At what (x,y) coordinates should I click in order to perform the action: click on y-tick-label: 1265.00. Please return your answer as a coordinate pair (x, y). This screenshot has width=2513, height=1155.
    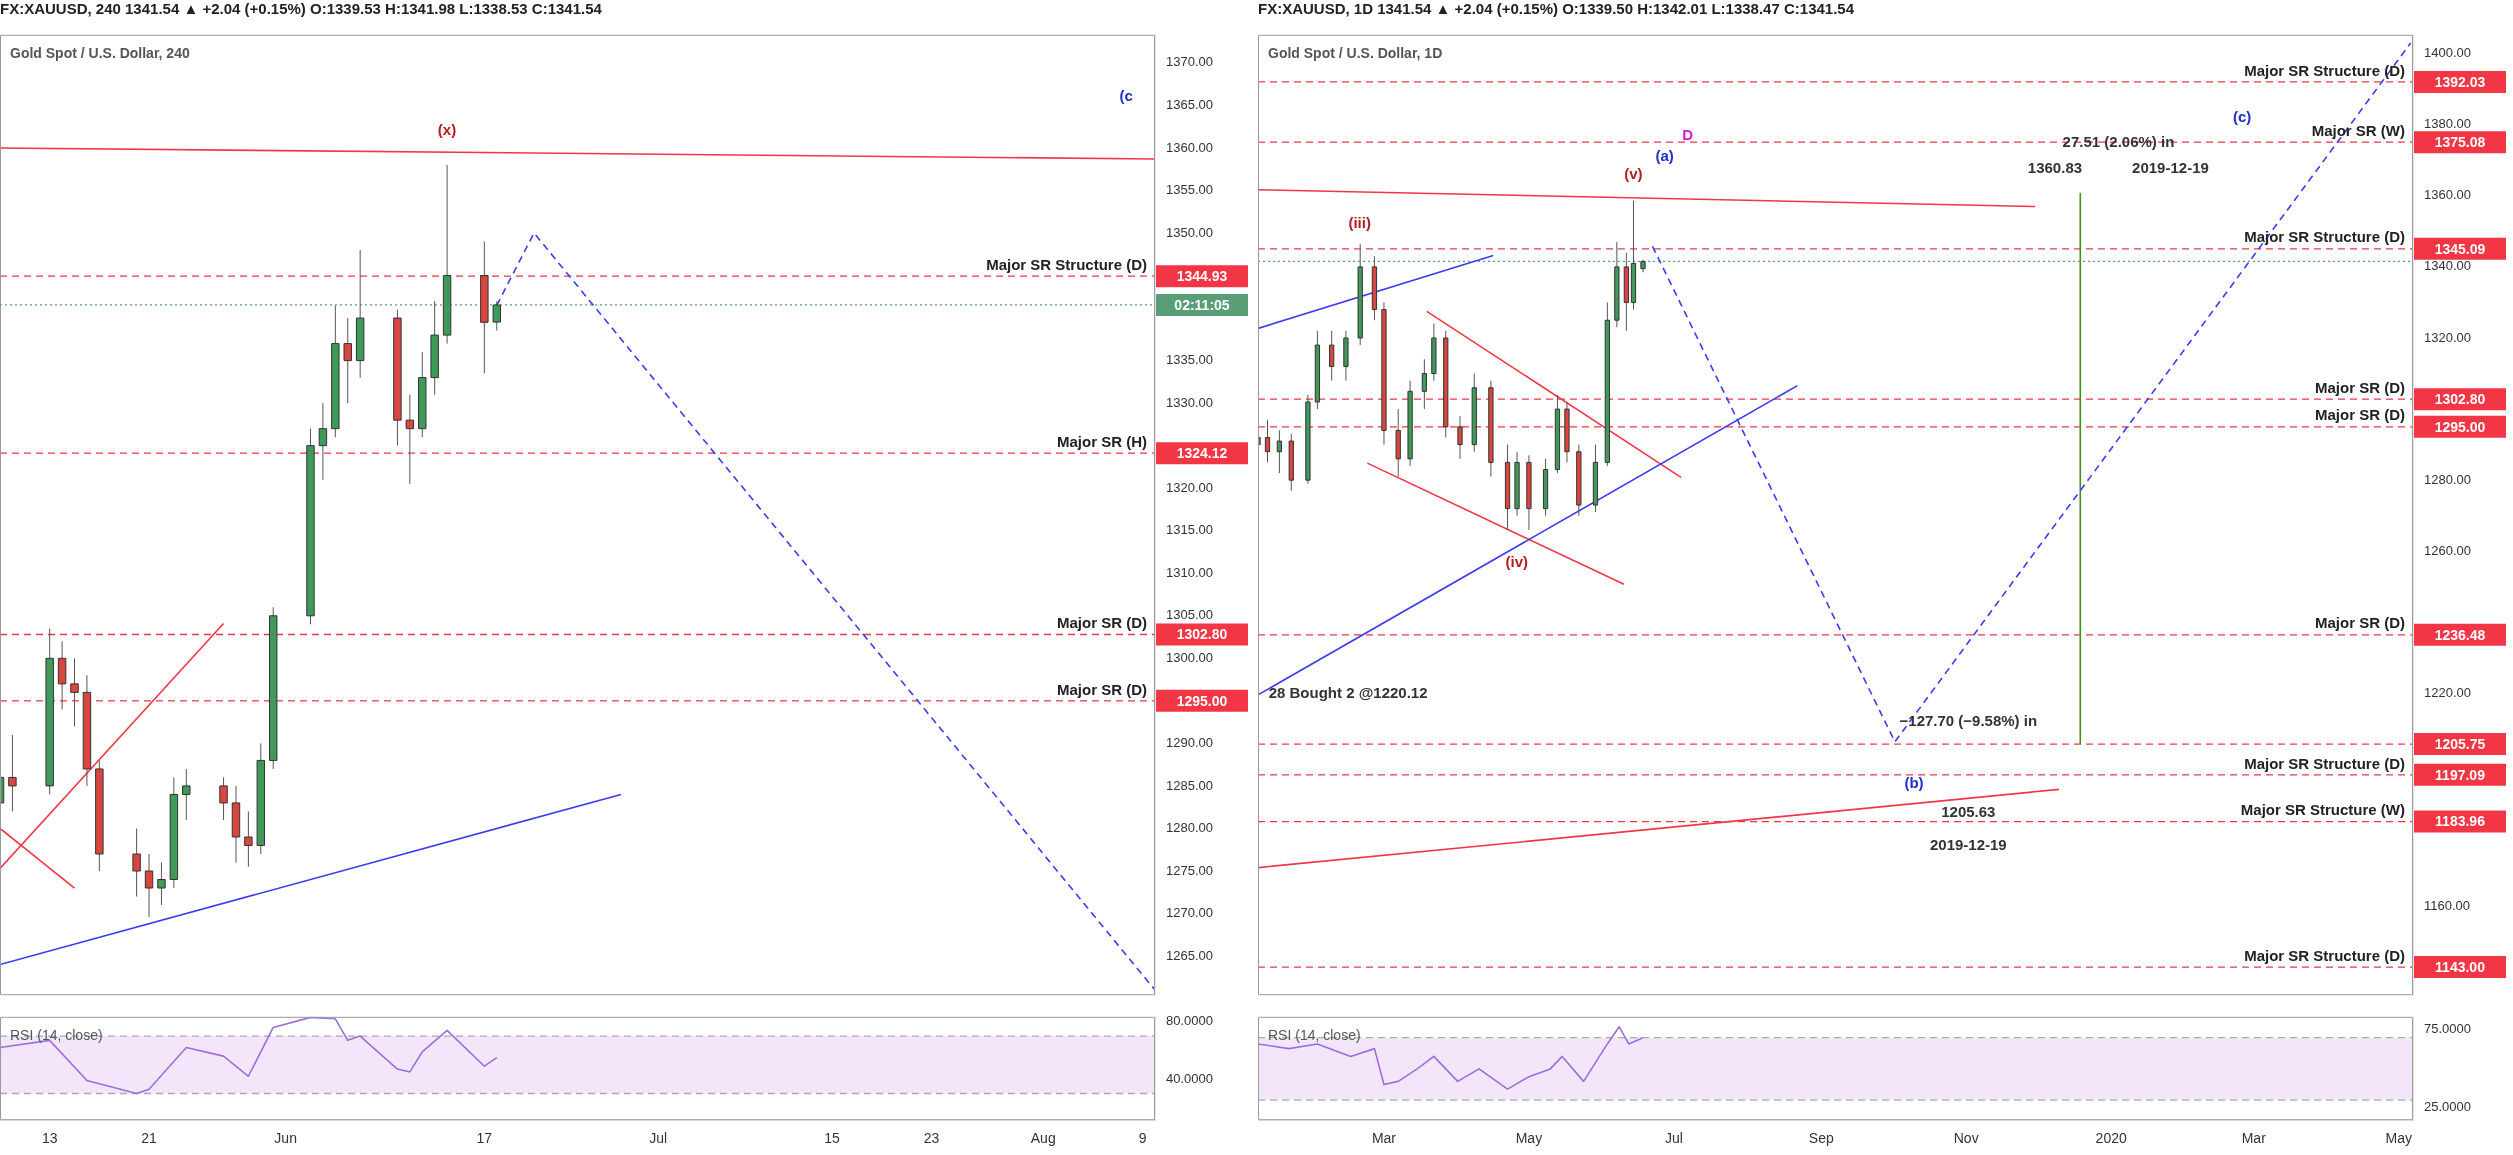
    Looking at the image, I should click on (1189, 955).